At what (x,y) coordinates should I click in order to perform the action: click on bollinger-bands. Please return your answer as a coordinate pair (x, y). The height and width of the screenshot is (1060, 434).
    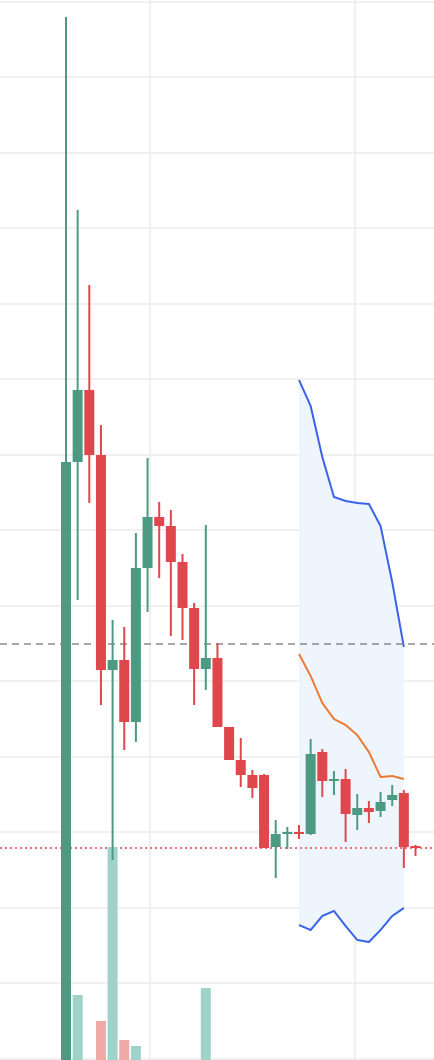
    Looking at the image, I should click on (351, 661).